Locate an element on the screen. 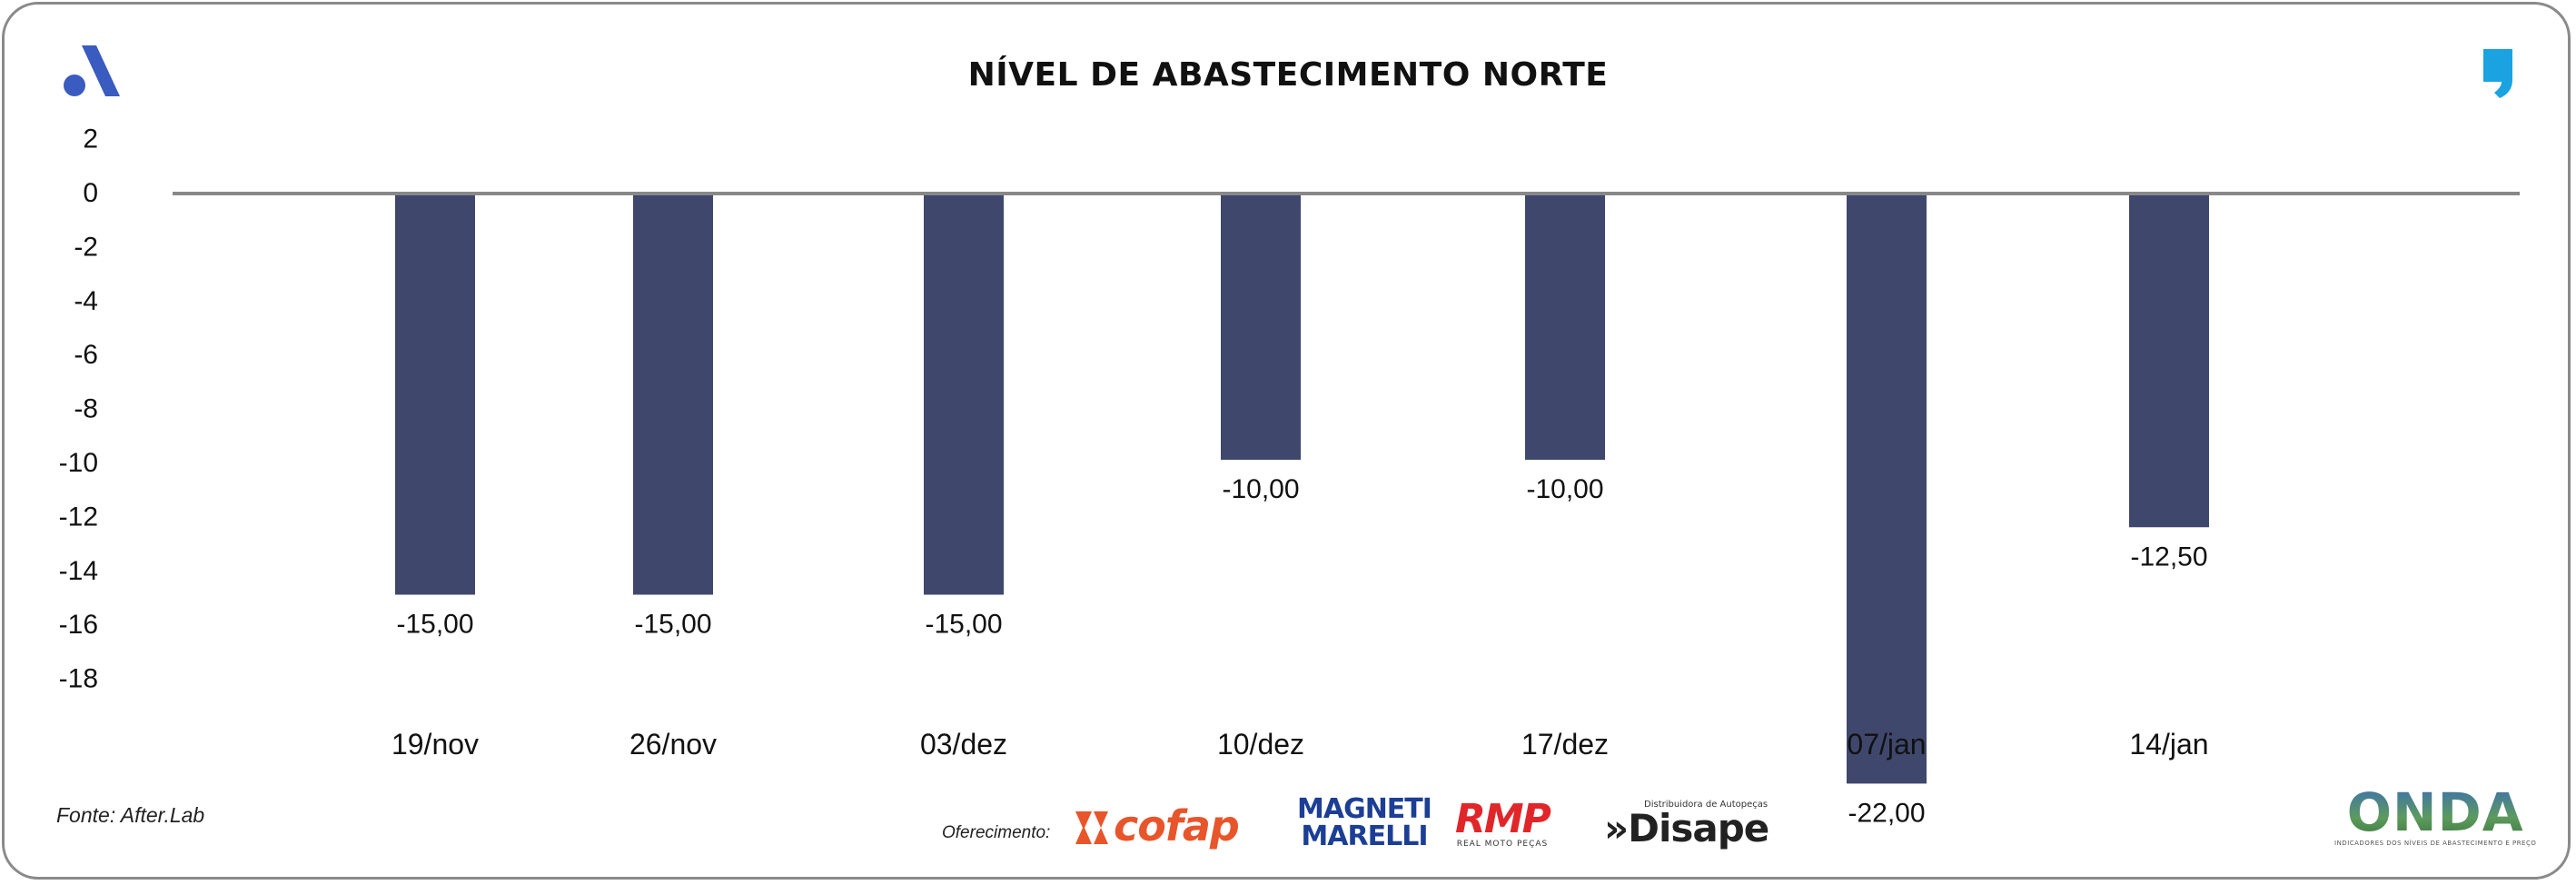 This screenshot has height=885, width=2576. y-tick-label: -12 is located at coordinates (78, 517).